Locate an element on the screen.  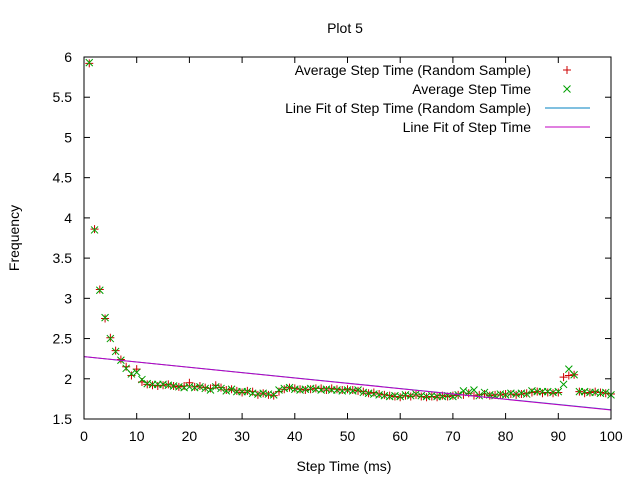
legend-label: Line Fit of Step Time (Random Sample) is located at coordinates (408, 108).